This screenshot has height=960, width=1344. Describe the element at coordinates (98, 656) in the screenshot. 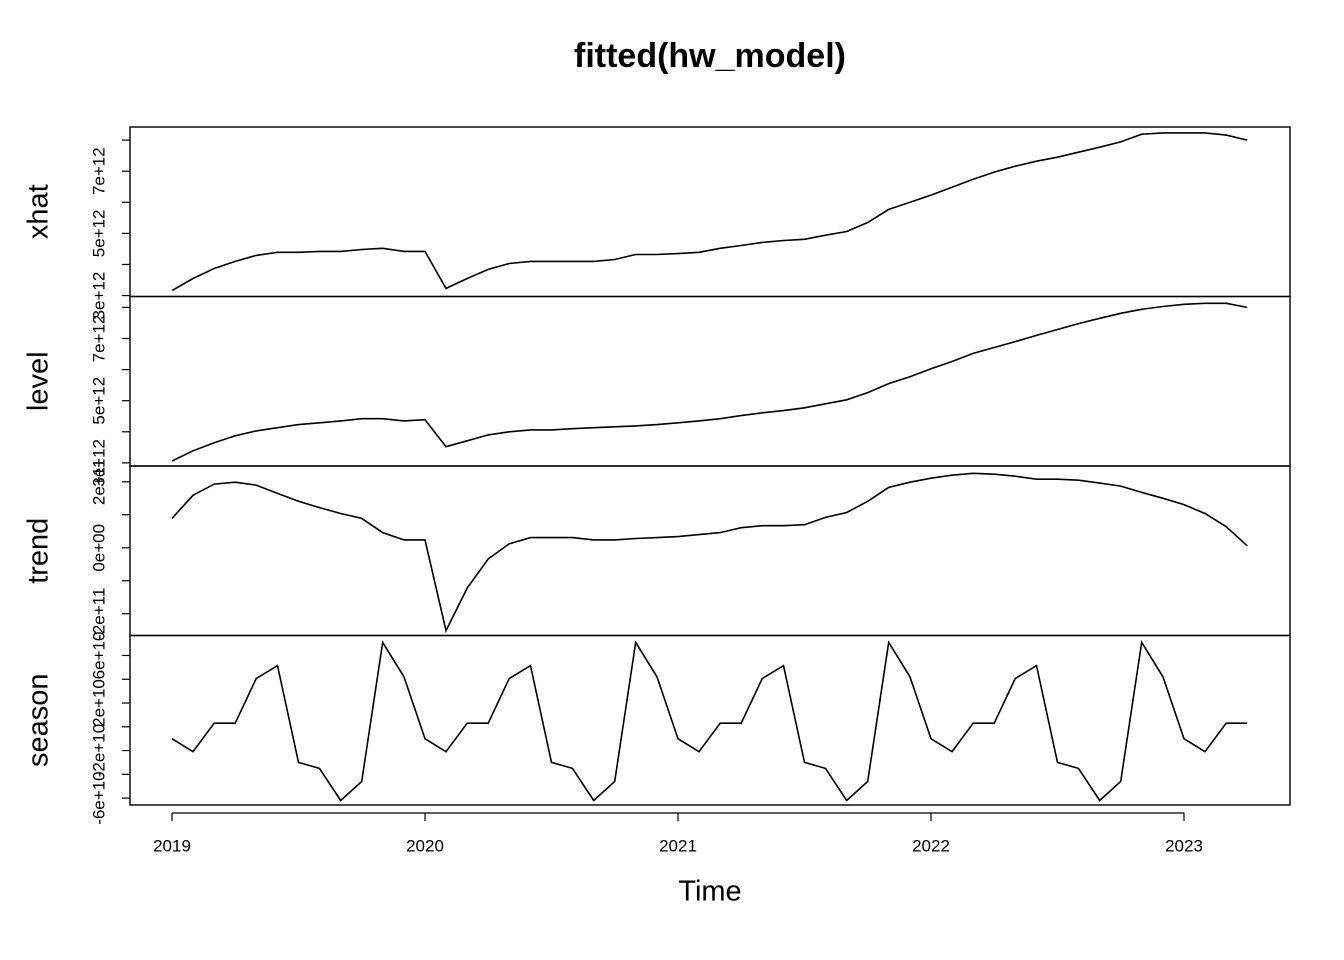

I see `y-tick-label: 6e+10` at that location.